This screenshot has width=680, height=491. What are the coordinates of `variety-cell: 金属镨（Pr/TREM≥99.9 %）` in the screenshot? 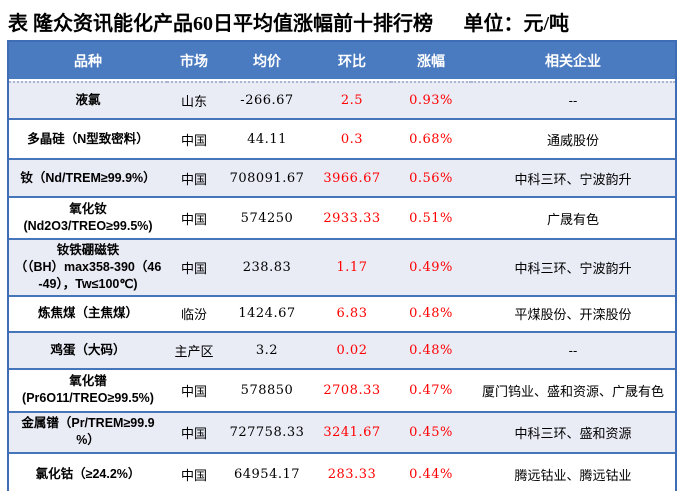 It's located at (88, 431).